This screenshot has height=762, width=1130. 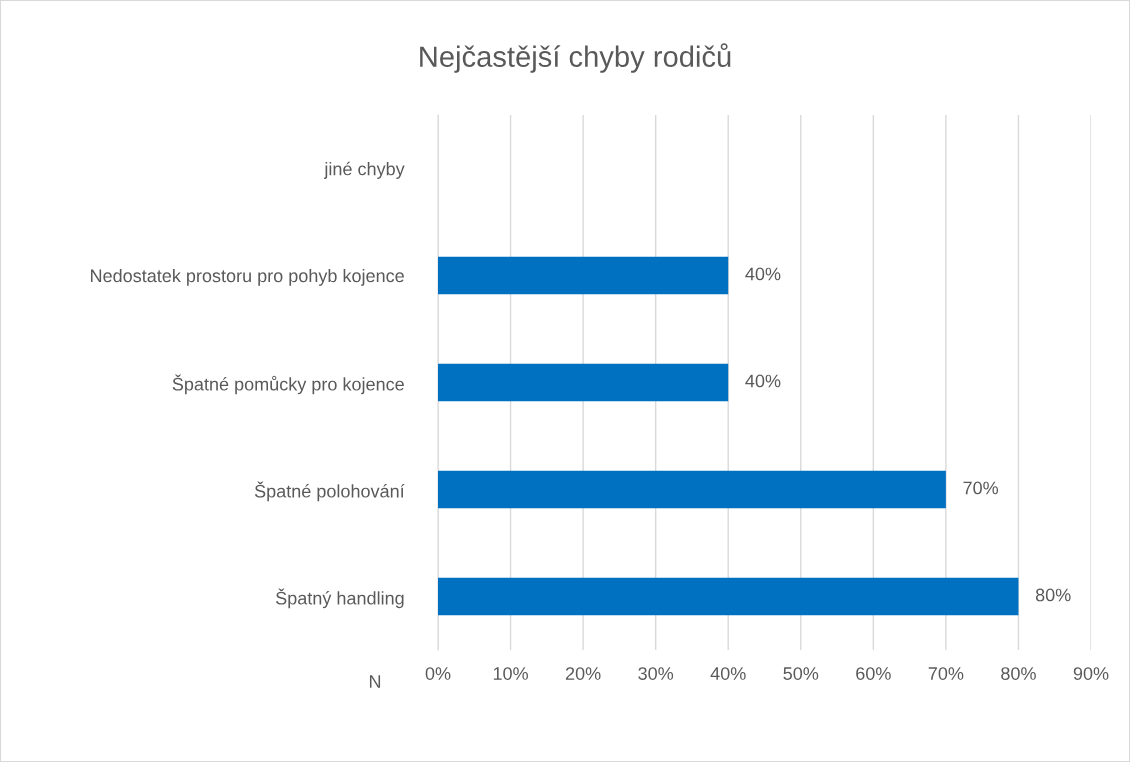 I want to click on x-tick-label: 40%, so click(x=728, y=673).